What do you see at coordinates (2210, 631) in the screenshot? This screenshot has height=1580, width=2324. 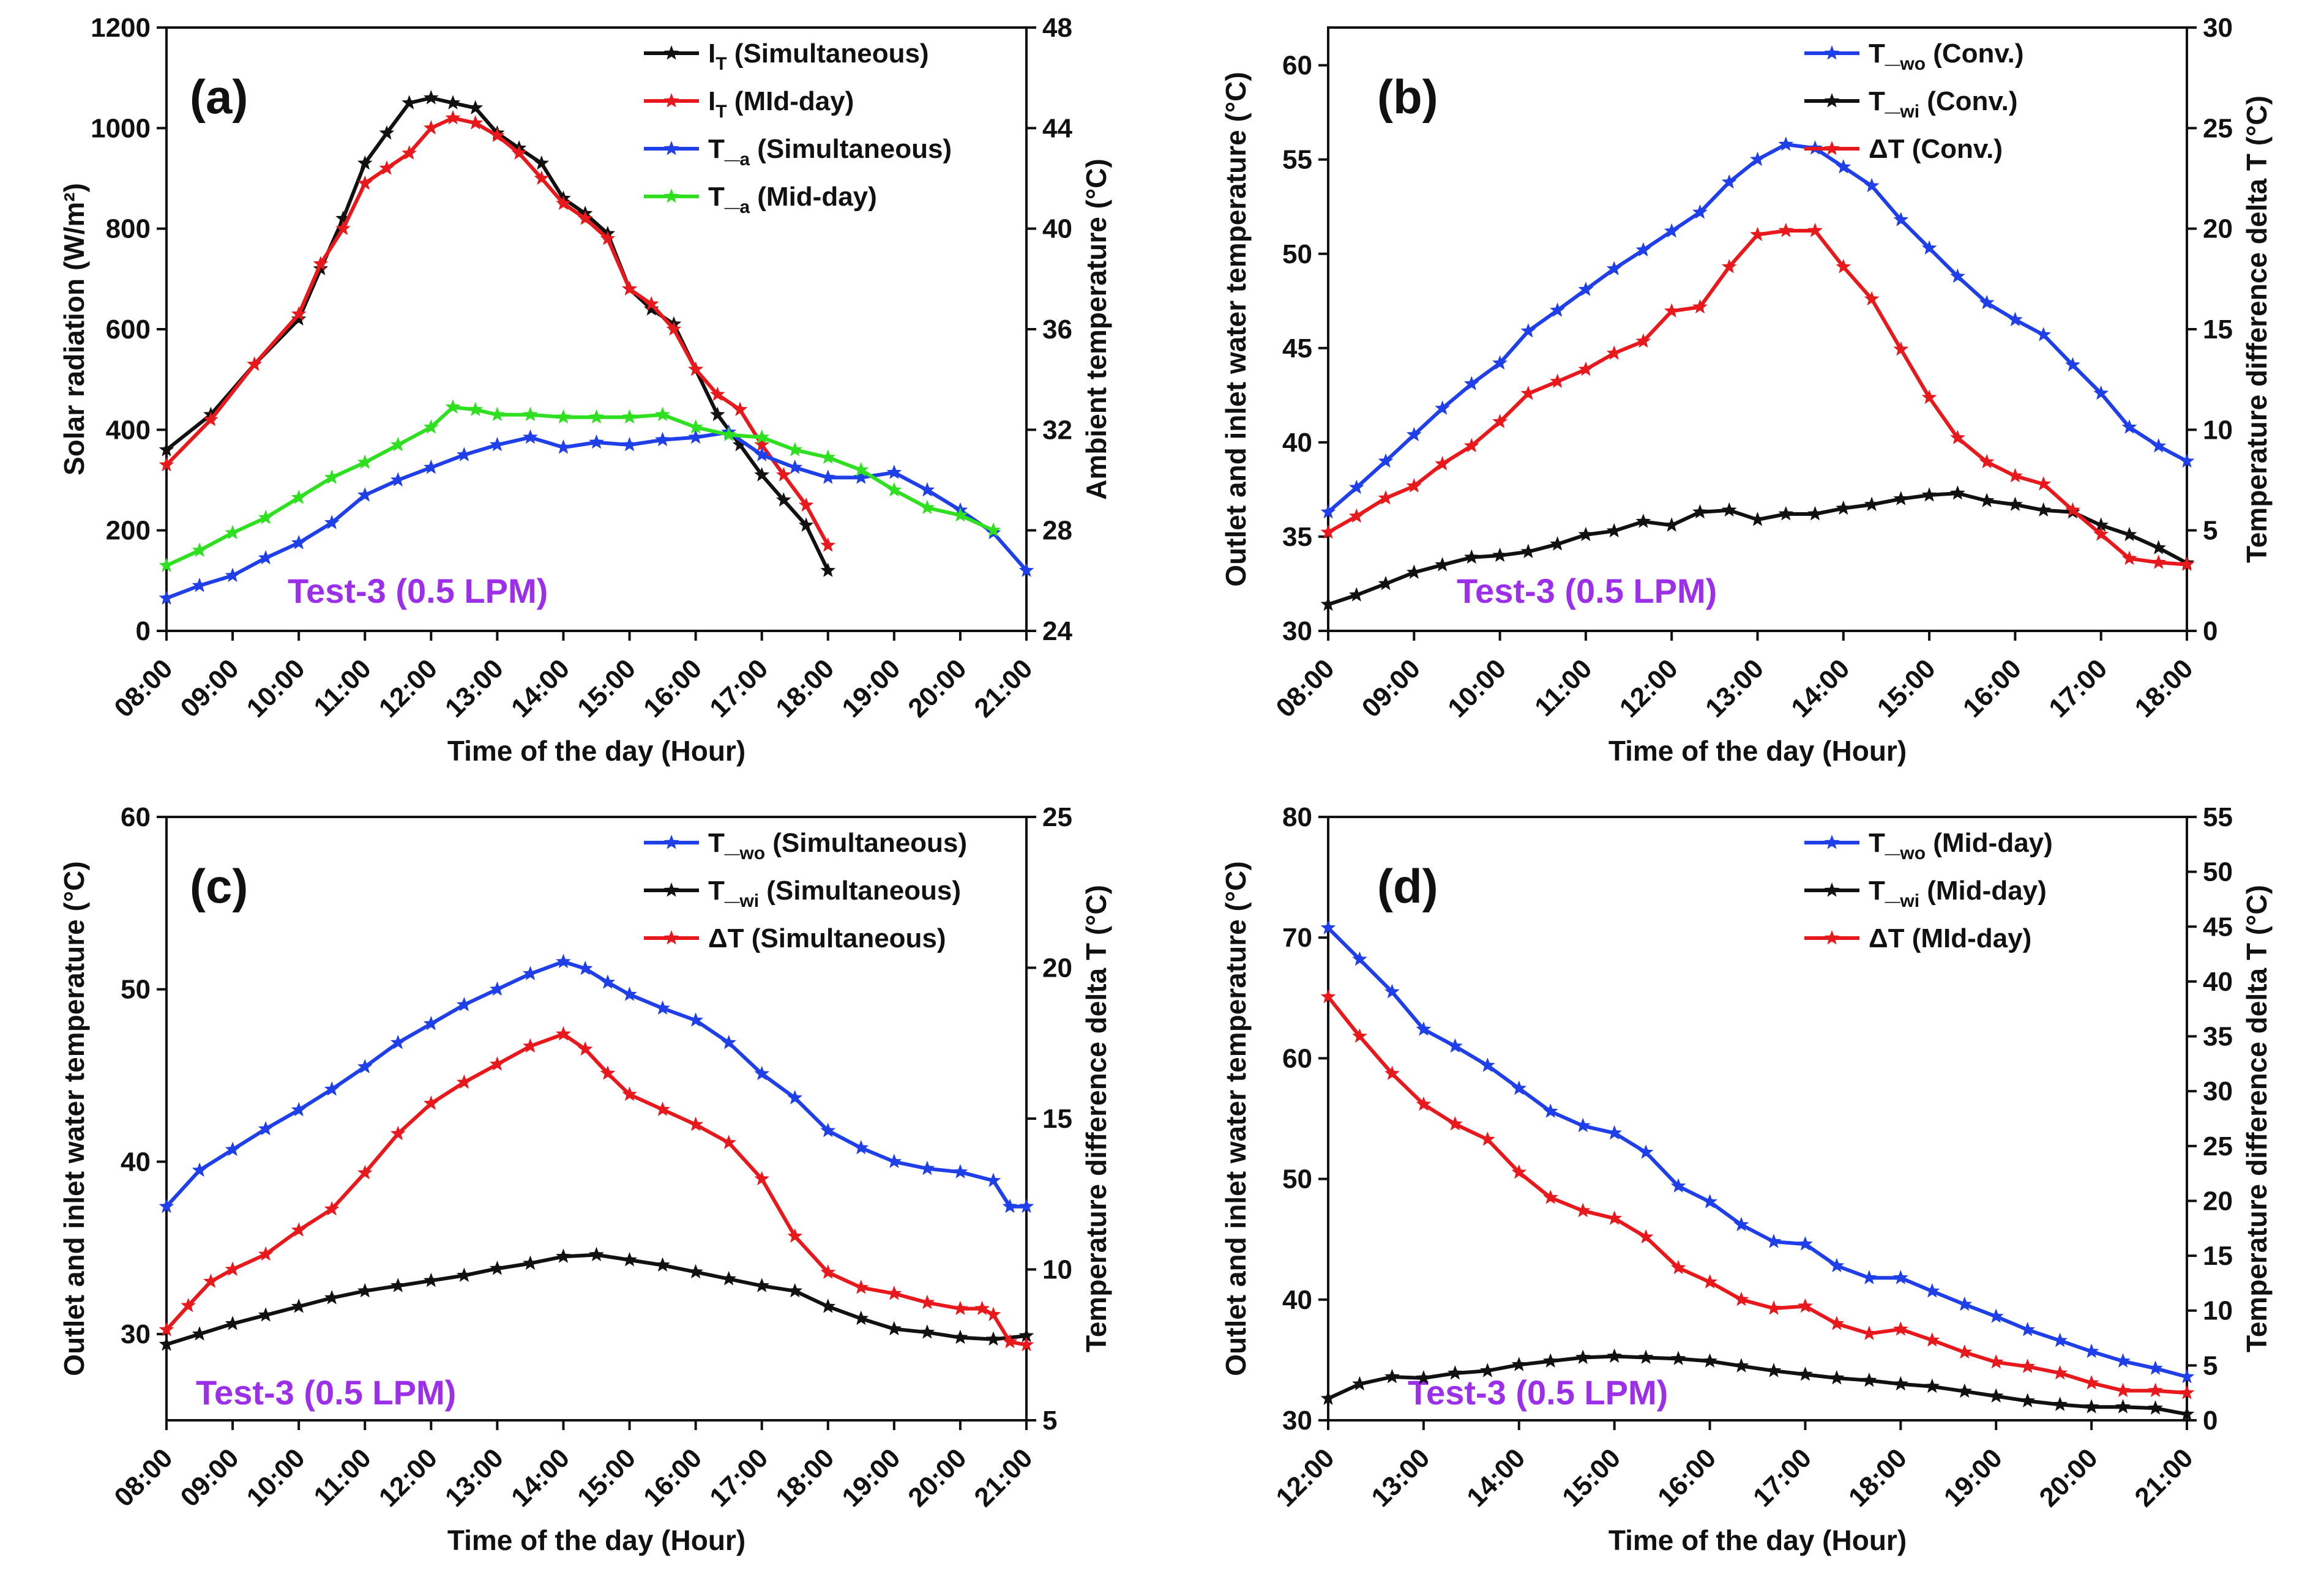 I see `y2-tick-label: 0` at bounding box center [2210, 631].